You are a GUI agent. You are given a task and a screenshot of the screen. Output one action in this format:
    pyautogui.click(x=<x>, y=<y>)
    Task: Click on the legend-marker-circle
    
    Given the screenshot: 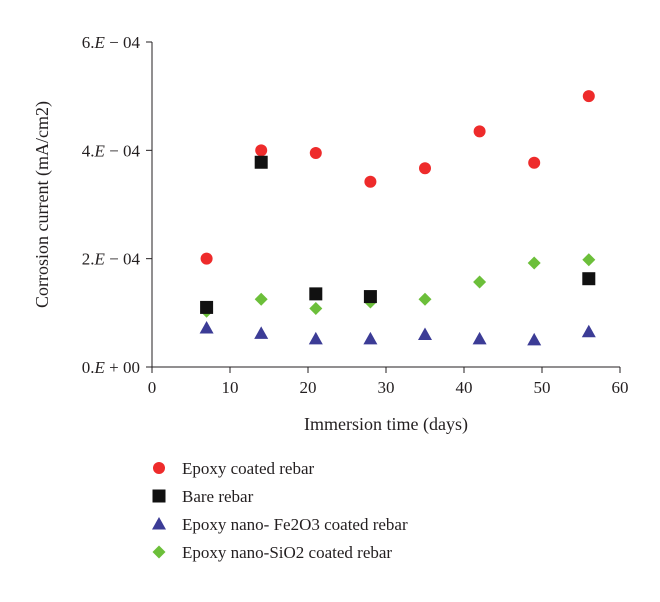 What is the action you would take?
    pyautogui.click(x=159, y=468)
    